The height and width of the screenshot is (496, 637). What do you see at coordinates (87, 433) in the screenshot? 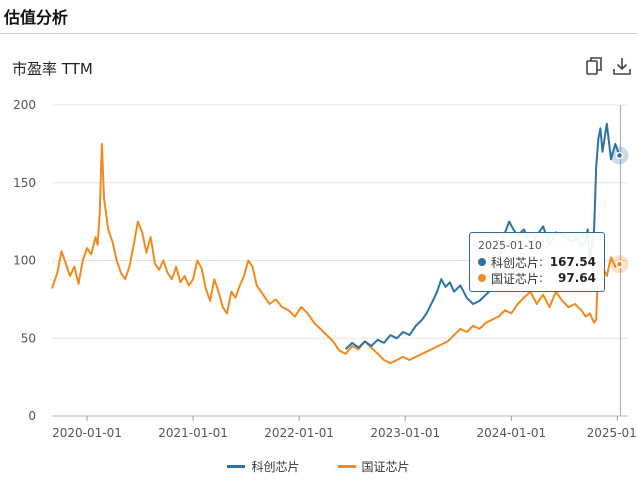
I see `x-tick-label: 2020-01-01` at bounding box center [87, 433].